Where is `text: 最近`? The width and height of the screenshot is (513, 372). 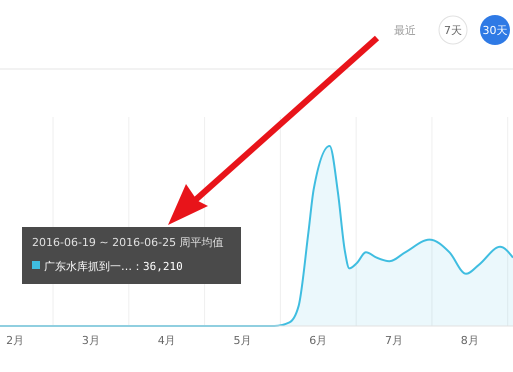 text: 最近 is located at coordinates (405, 30).